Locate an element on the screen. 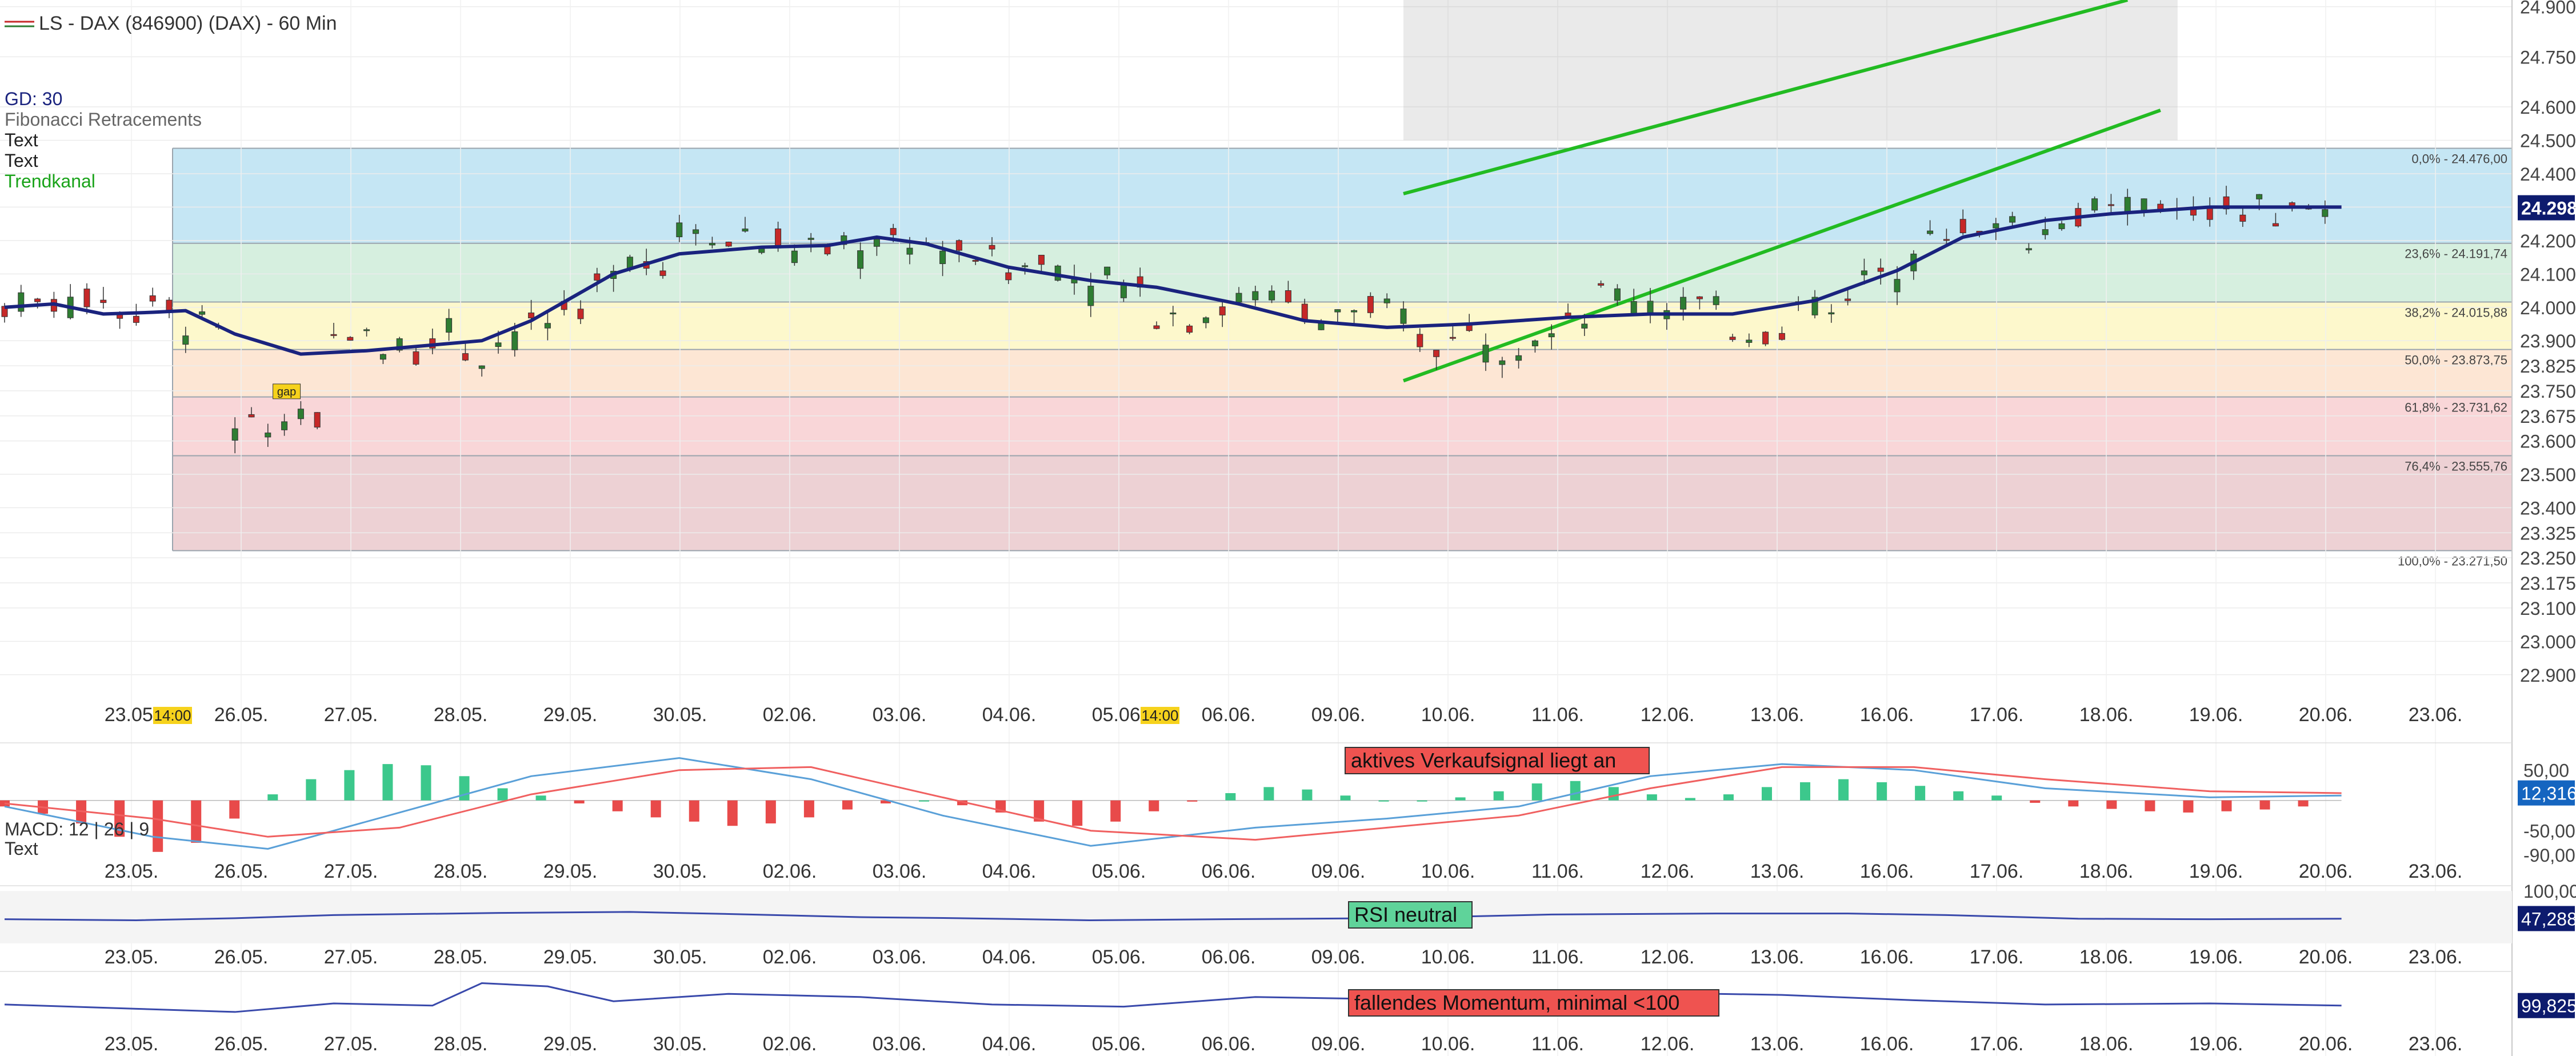 This screenshot has height=1056, width=2576. momentum-signal-badge is located at coordinates (1533, 1003).